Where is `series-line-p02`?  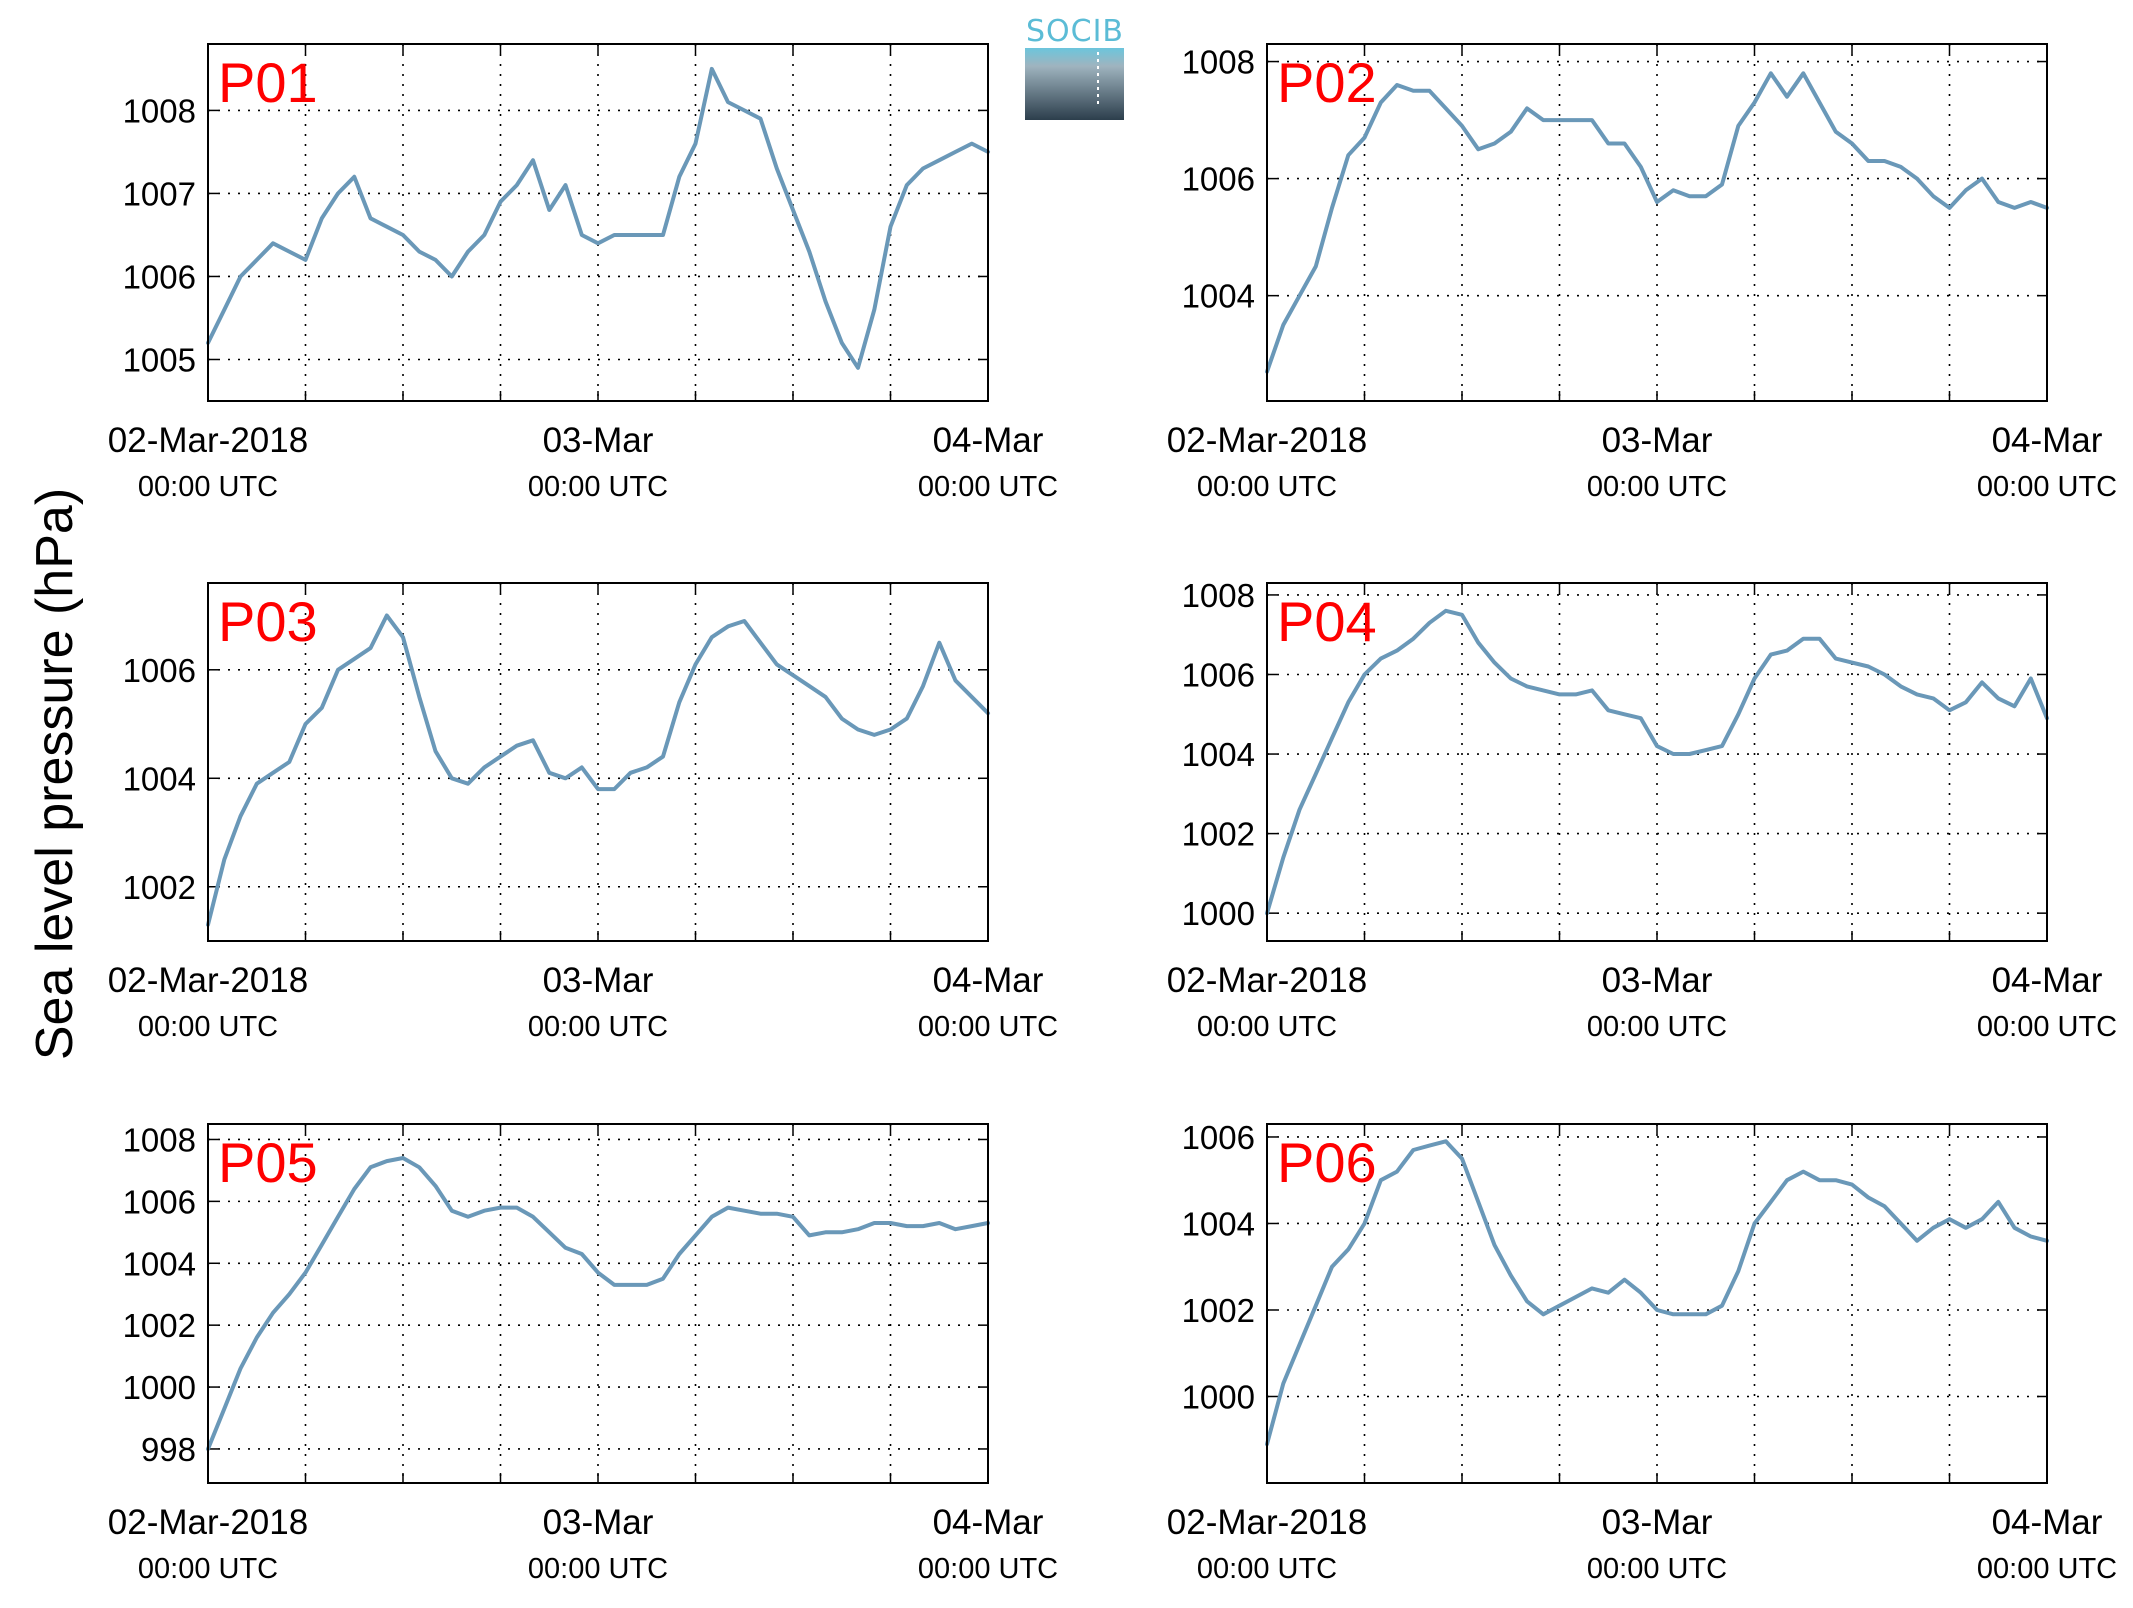 series-line-p02 is located at coordinates (1657, 222).